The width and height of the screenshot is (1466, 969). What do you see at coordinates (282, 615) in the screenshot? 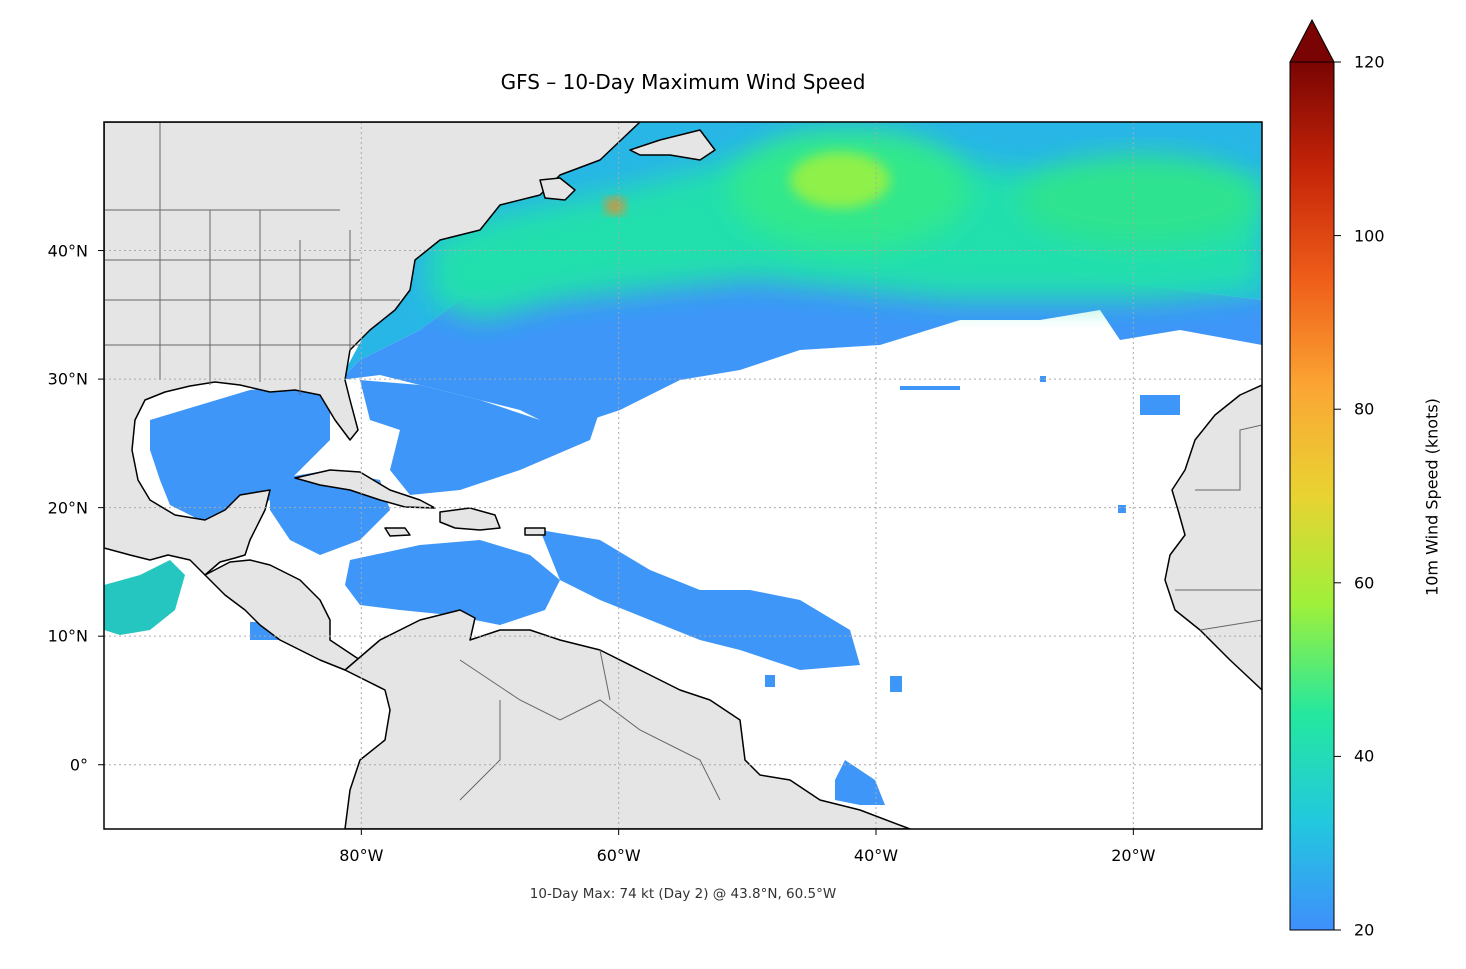
I see `landmass-central-america` at bounding box center [282, 615].